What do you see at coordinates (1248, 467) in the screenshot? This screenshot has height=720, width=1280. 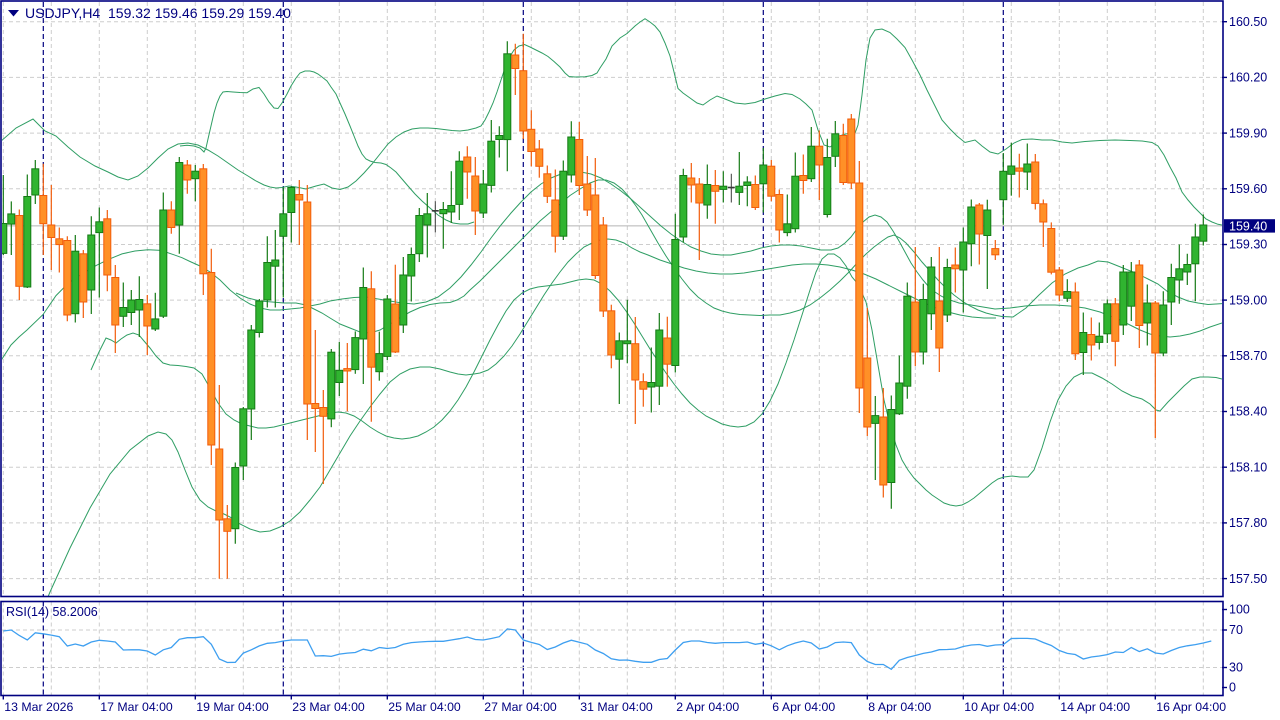 I see `svg-text: 158.10` at bounding box center [1248, 467].